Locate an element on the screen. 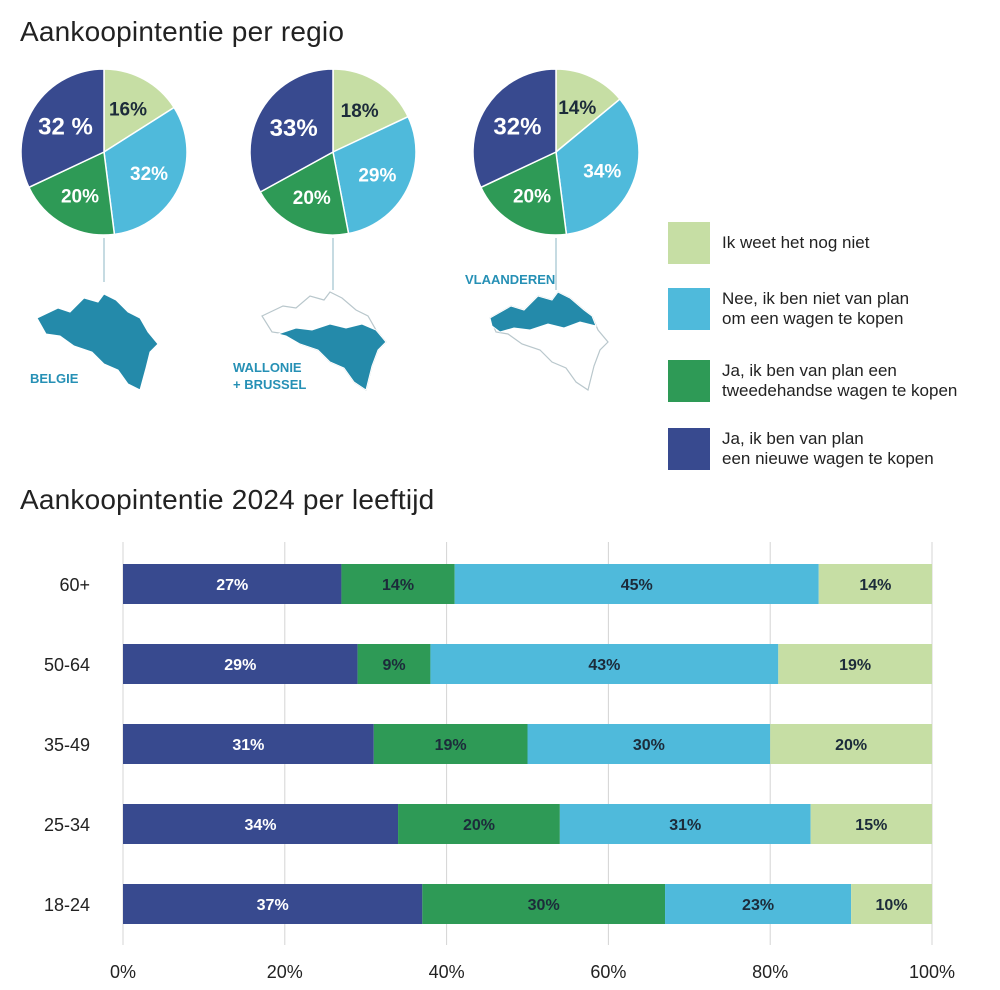 This screenshot has width=1000, height=990. bar-data-label: 14% is located at coordinates (398, 585).